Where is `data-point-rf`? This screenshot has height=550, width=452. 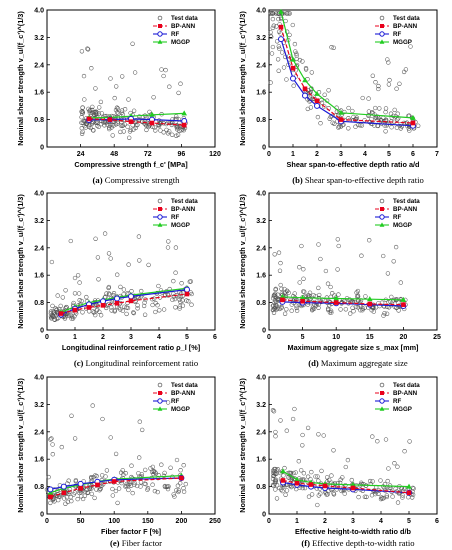 data-point-rf is located at coordinates (187, 289).